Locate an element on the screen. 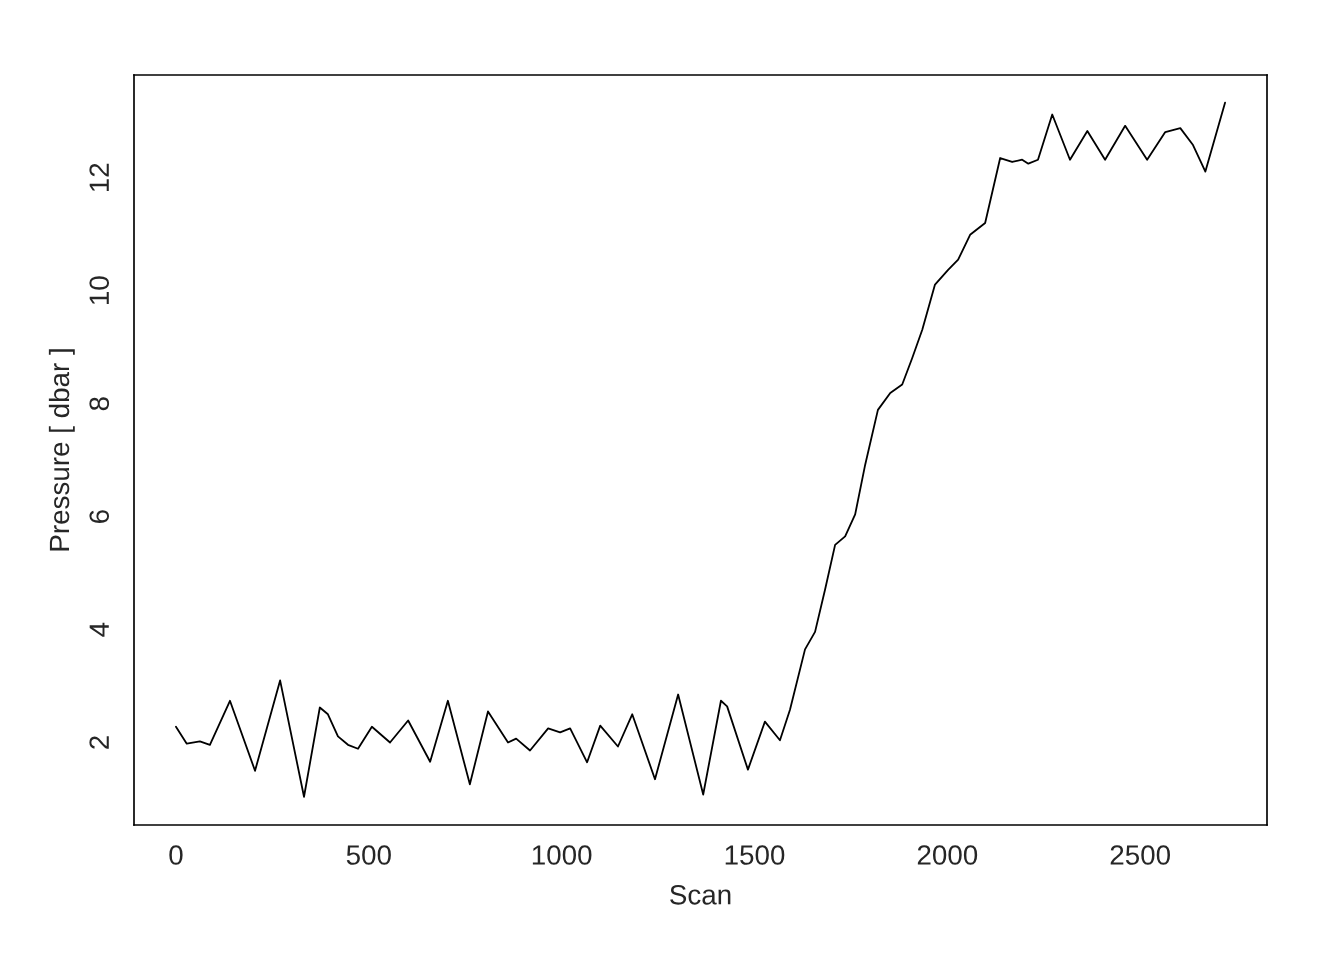 Image resolution: width=1344 pixels, height=960 pixels. y-tick-label: 4 is located at coordinates (99, 629).